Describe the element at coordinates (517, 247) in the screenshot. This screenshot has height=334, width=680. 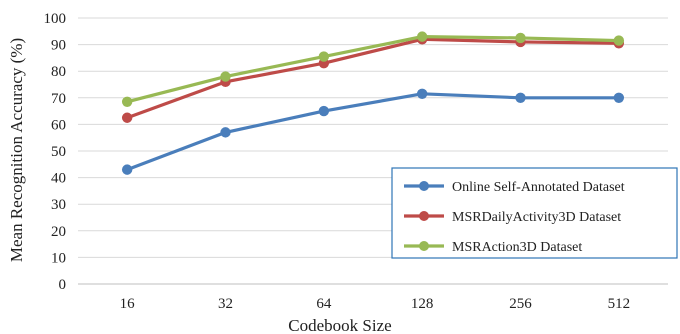
I see `legend-label: MSRAction3D Dataset` at that location.